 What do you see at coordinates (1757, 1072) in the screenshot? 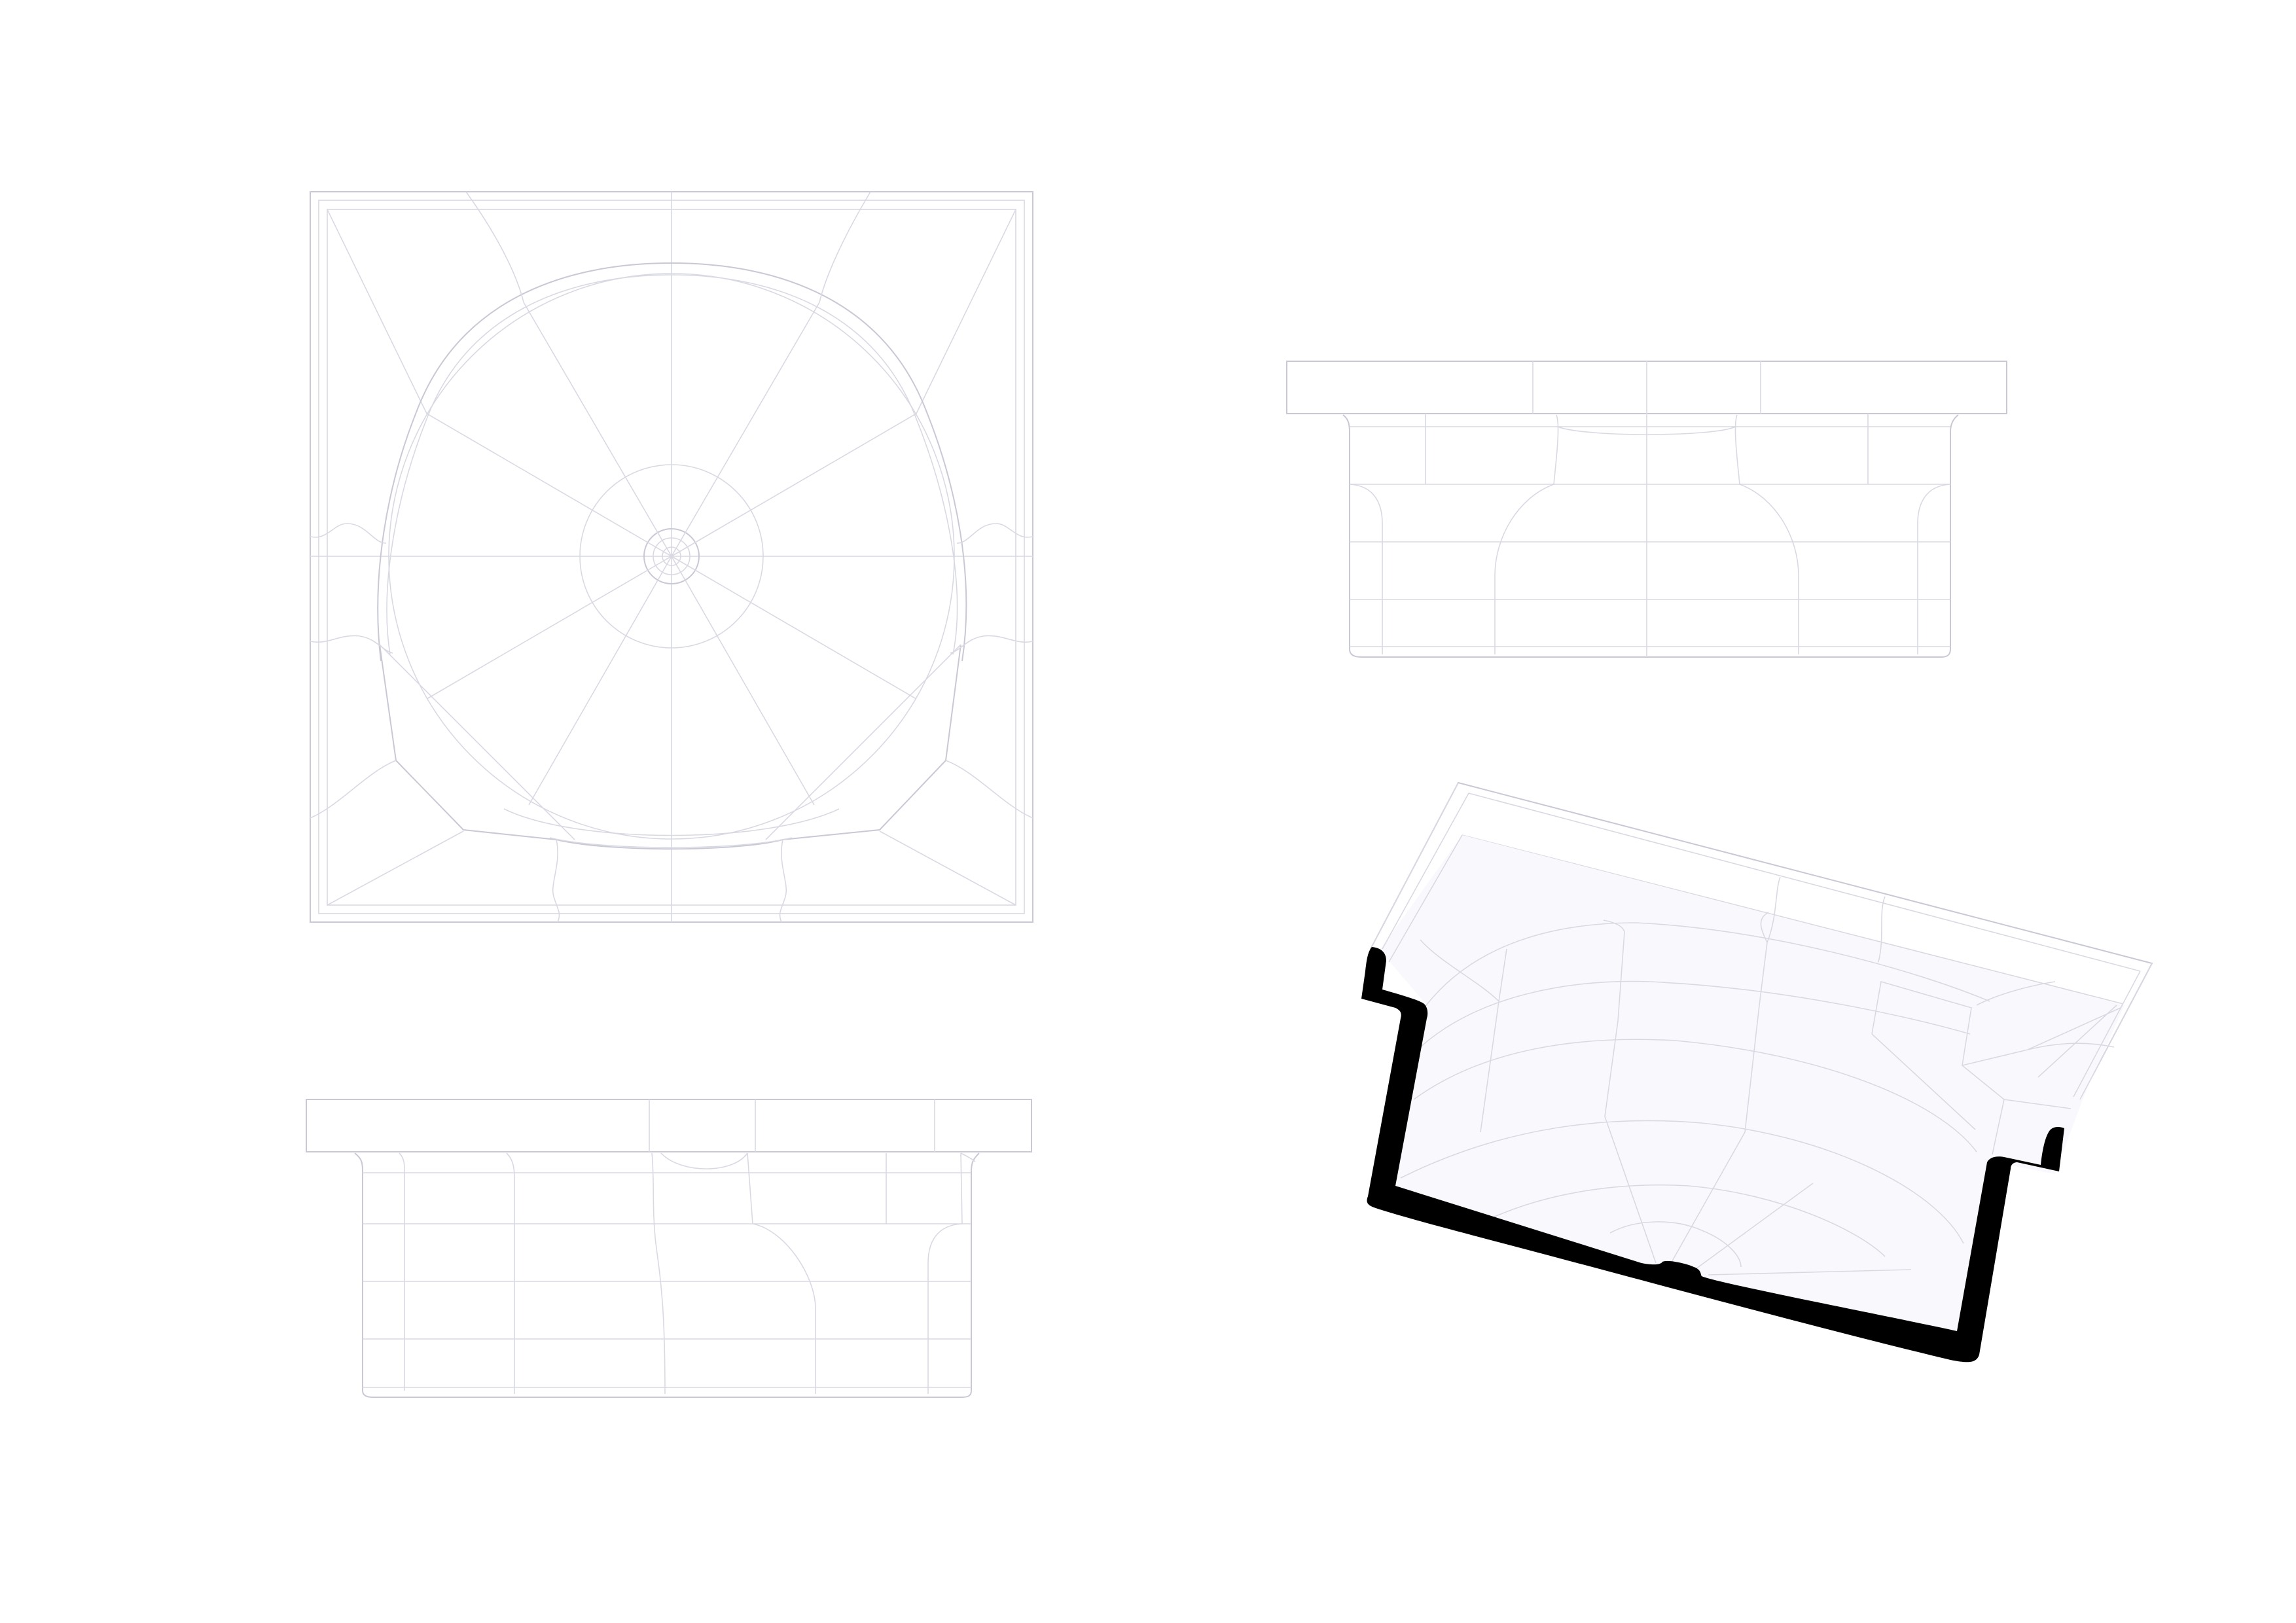
I see `section-perspective-view` at bounding box center [1757, 1072].